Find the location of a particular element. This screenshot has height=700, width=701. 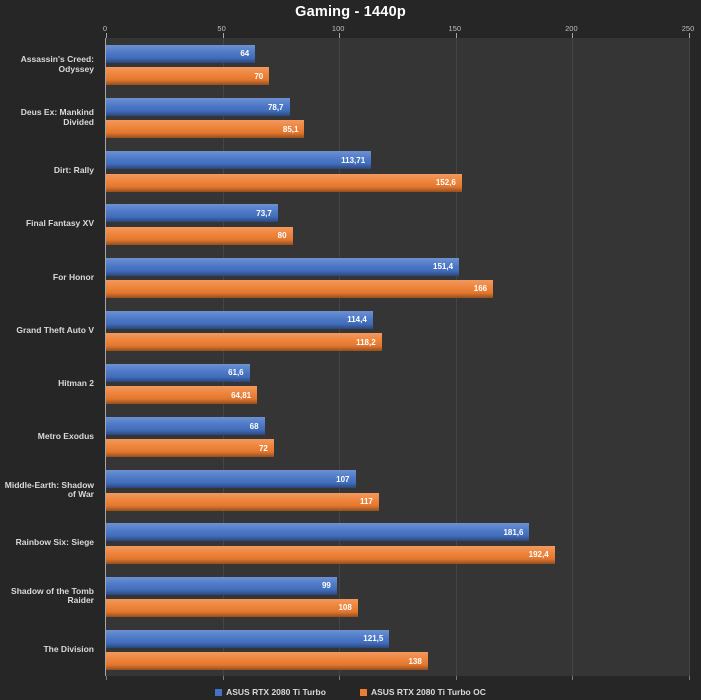

bar: 121,5 is located at coordinates (248, 638).